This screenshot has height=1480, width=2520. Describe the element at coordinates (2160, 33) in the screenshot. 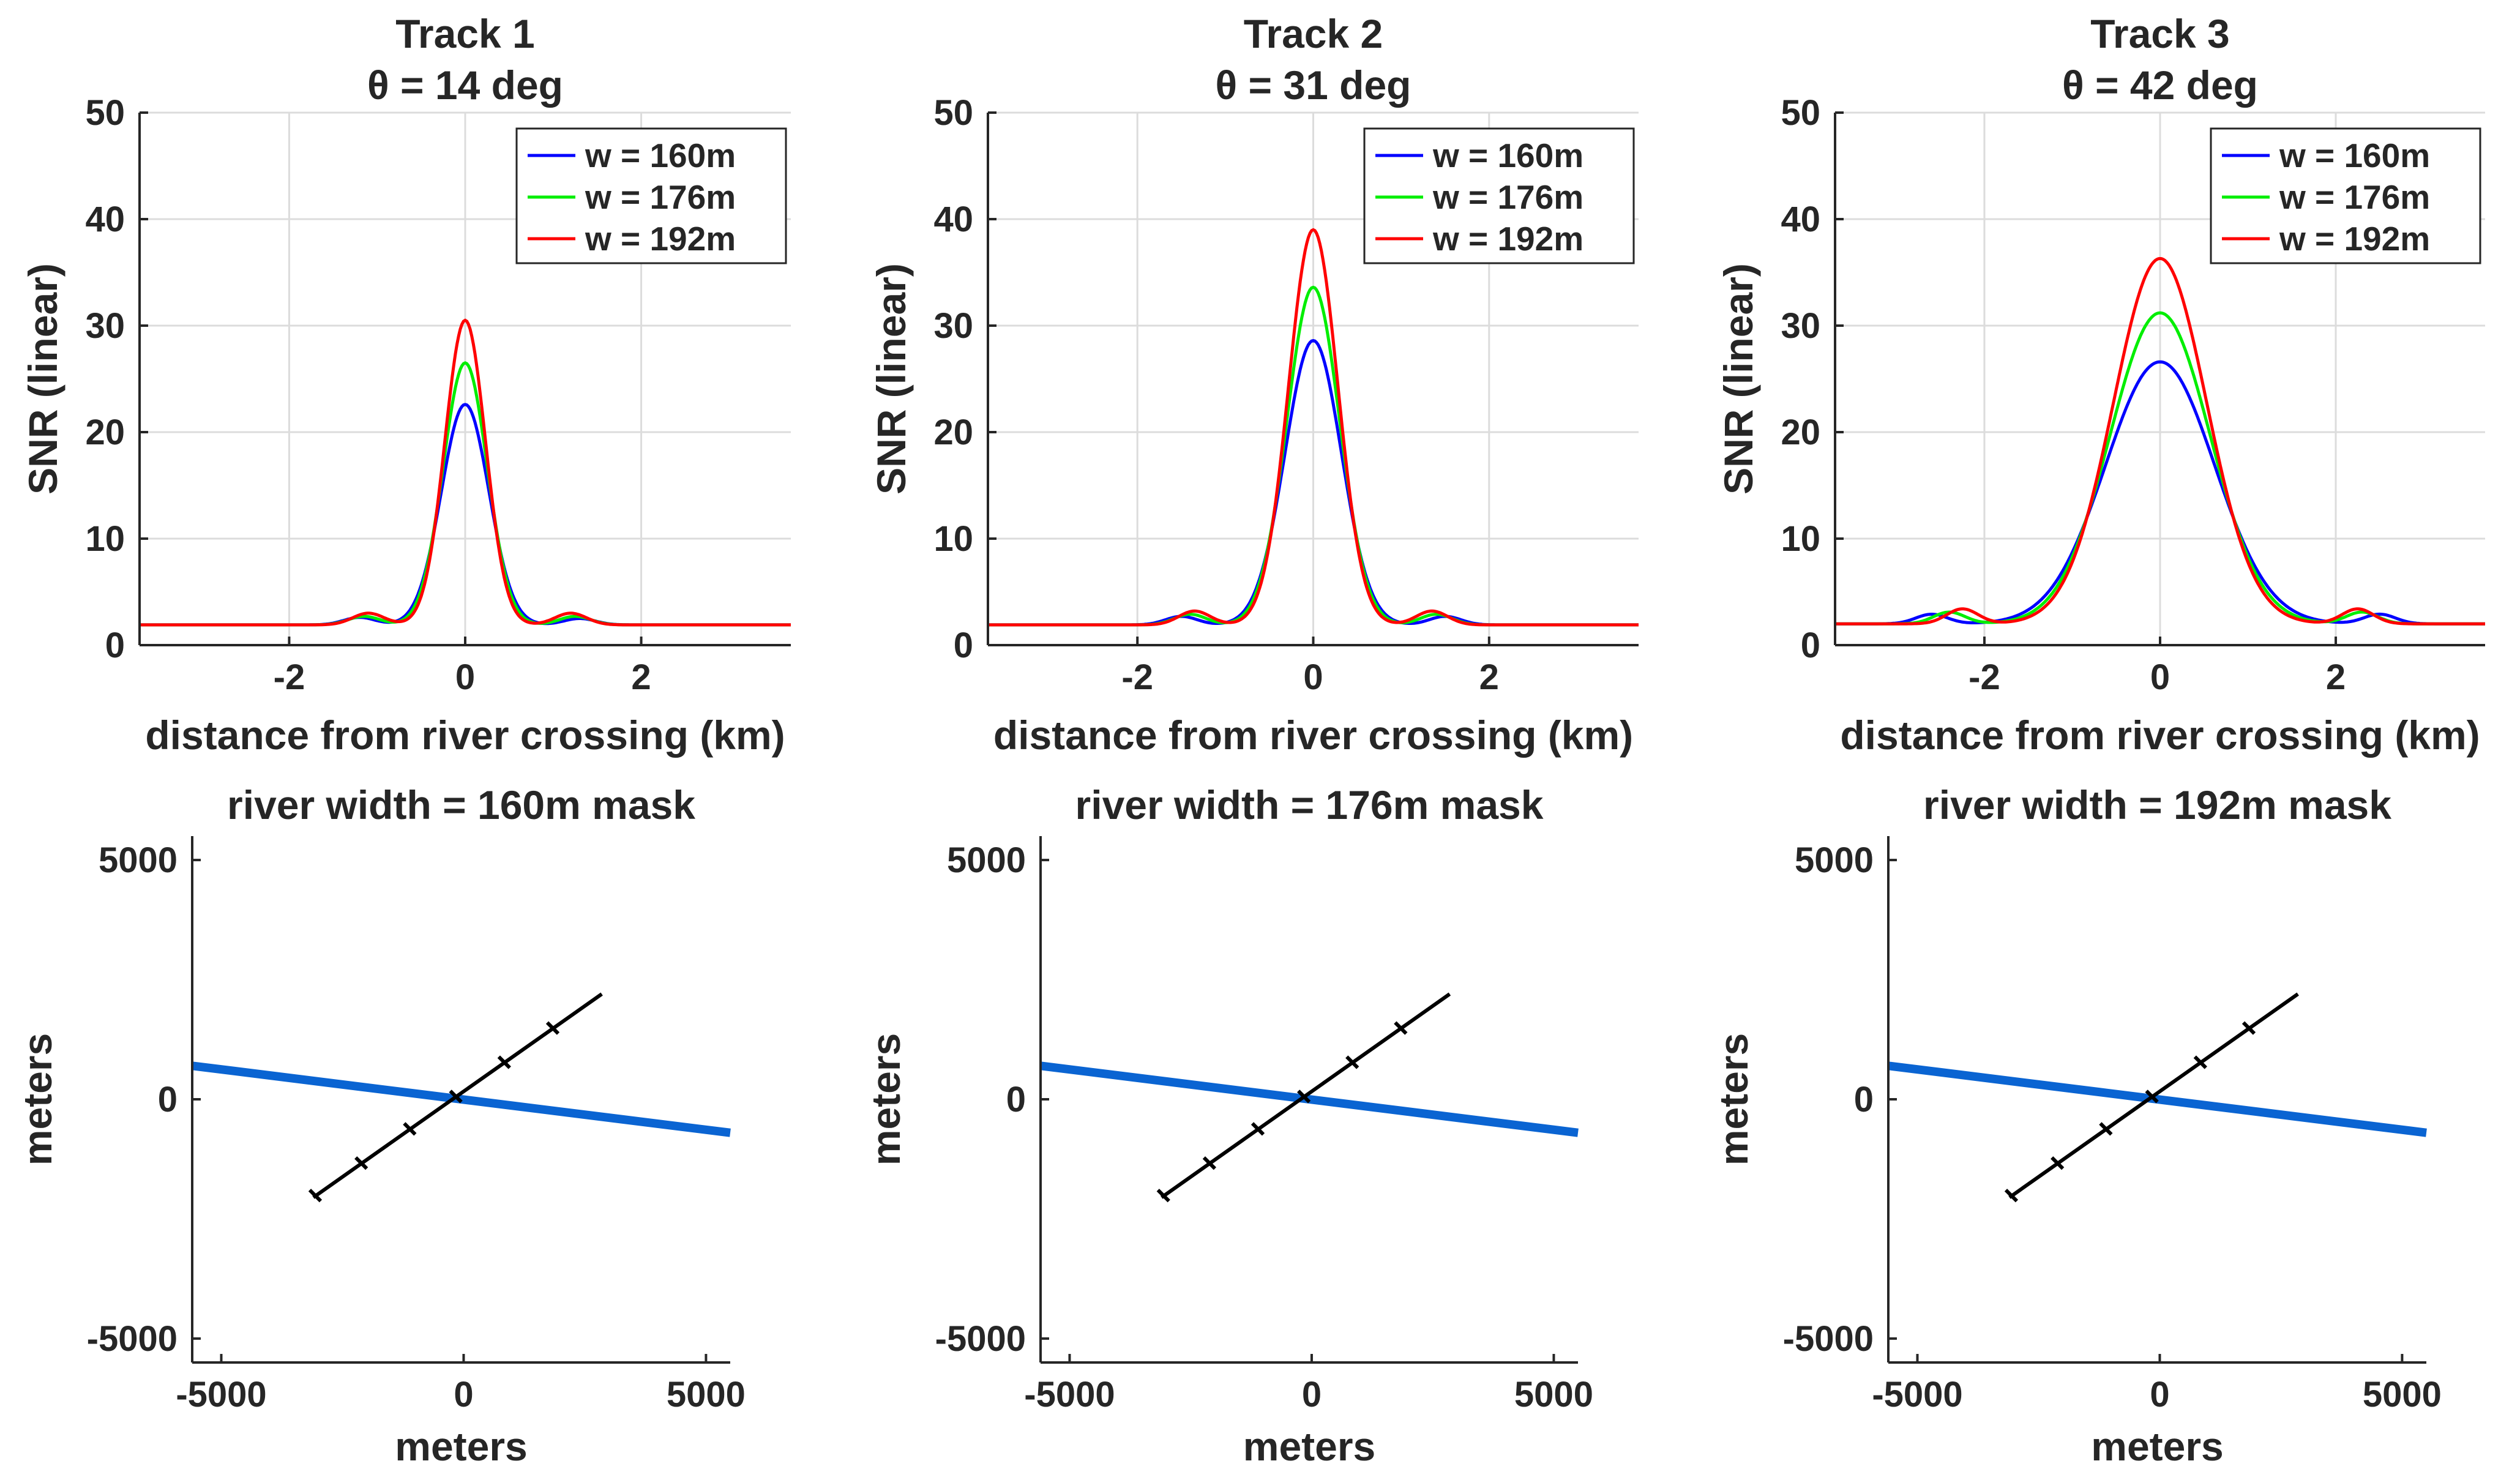

I see `chart-title: Track 3` at that location.